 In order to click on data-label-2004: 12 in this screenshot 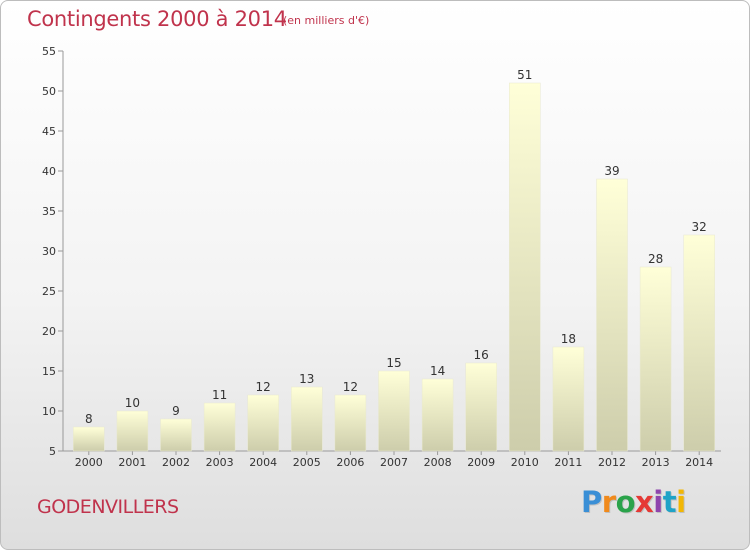, I will do `click(263, 387)`.